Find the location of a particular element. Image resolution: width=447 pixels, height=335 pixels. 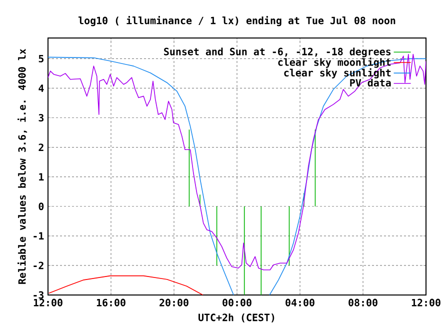

legend-label: PV data is located at coordinates (370, 82).